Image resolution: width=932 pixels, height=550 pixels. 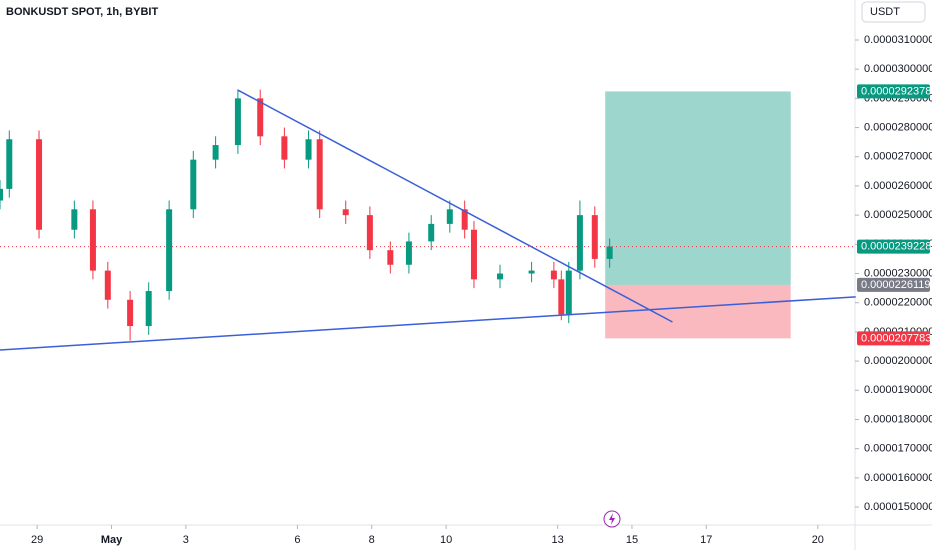 I want to click on y-tick-label: 0.0000150000, so click(x=898, y=507).